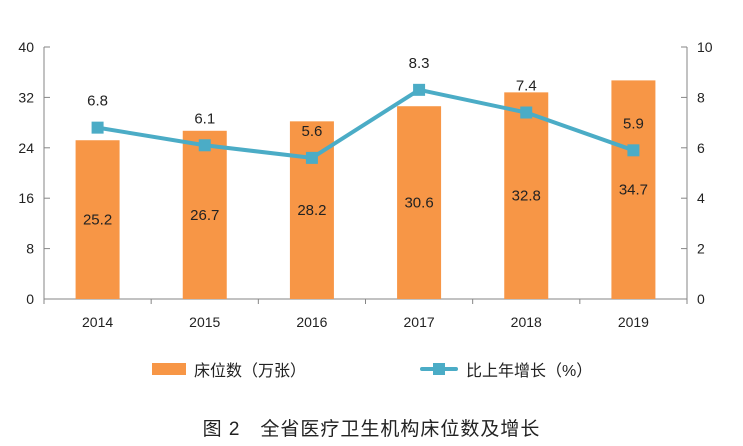 Image resolution: width=743 pixels, height=446 pixels. Describe the element at coordinates (26, 47) in the screenshot. I see `left-y-tick-label: 40` at that location.